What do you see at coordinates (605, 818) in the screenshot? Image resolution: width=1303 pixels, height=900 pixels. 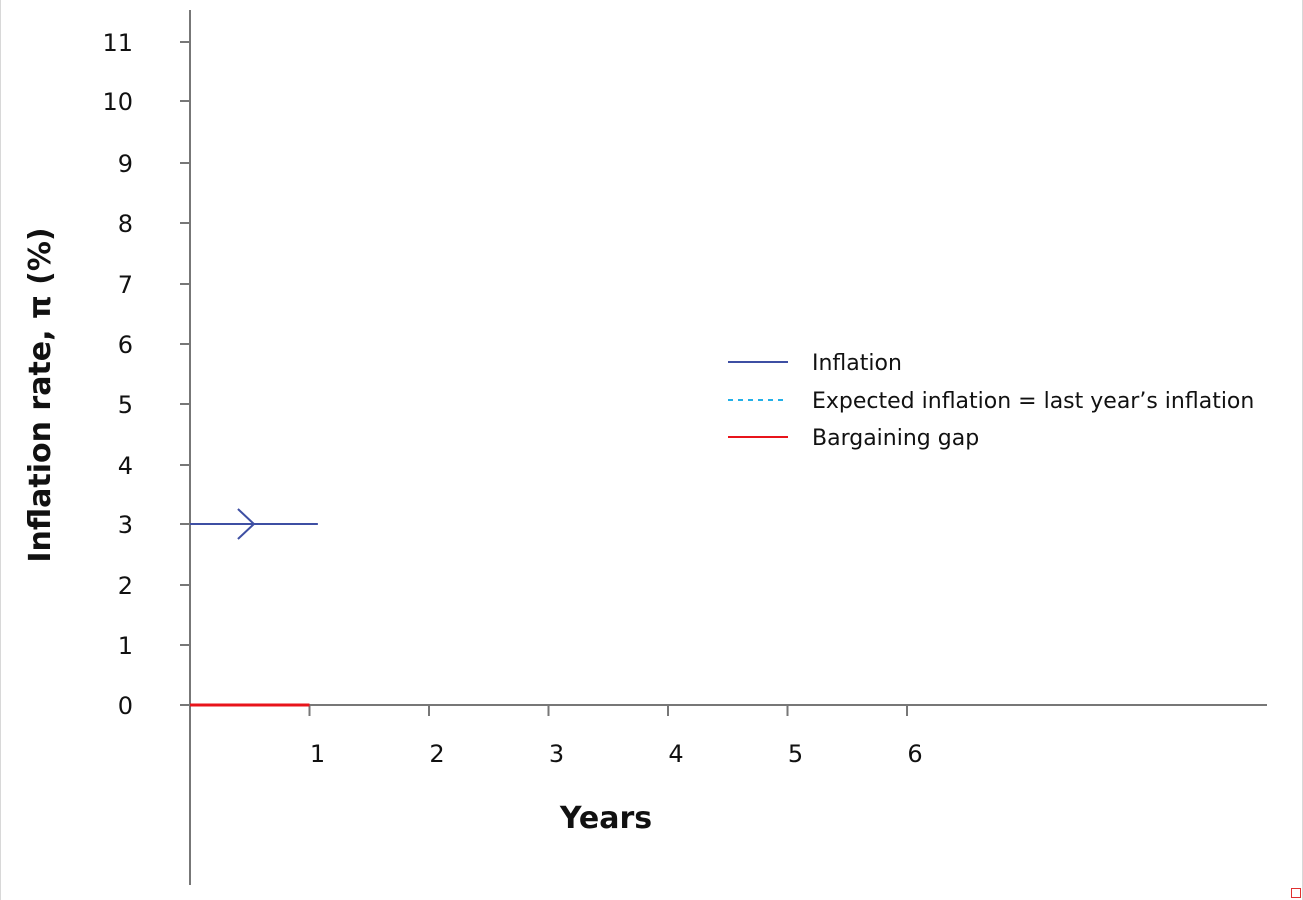 I see `x-axis-title: Years` at bounding box center [605, 818].